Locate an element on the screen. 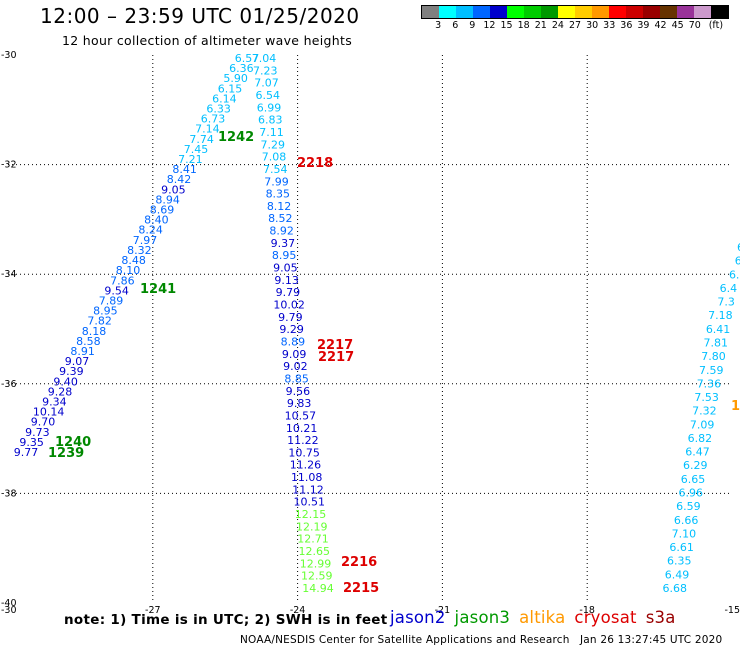 This screenshot has width=740, height=650. wave-height-label: 7.29 is located at coordinates (273, 144).